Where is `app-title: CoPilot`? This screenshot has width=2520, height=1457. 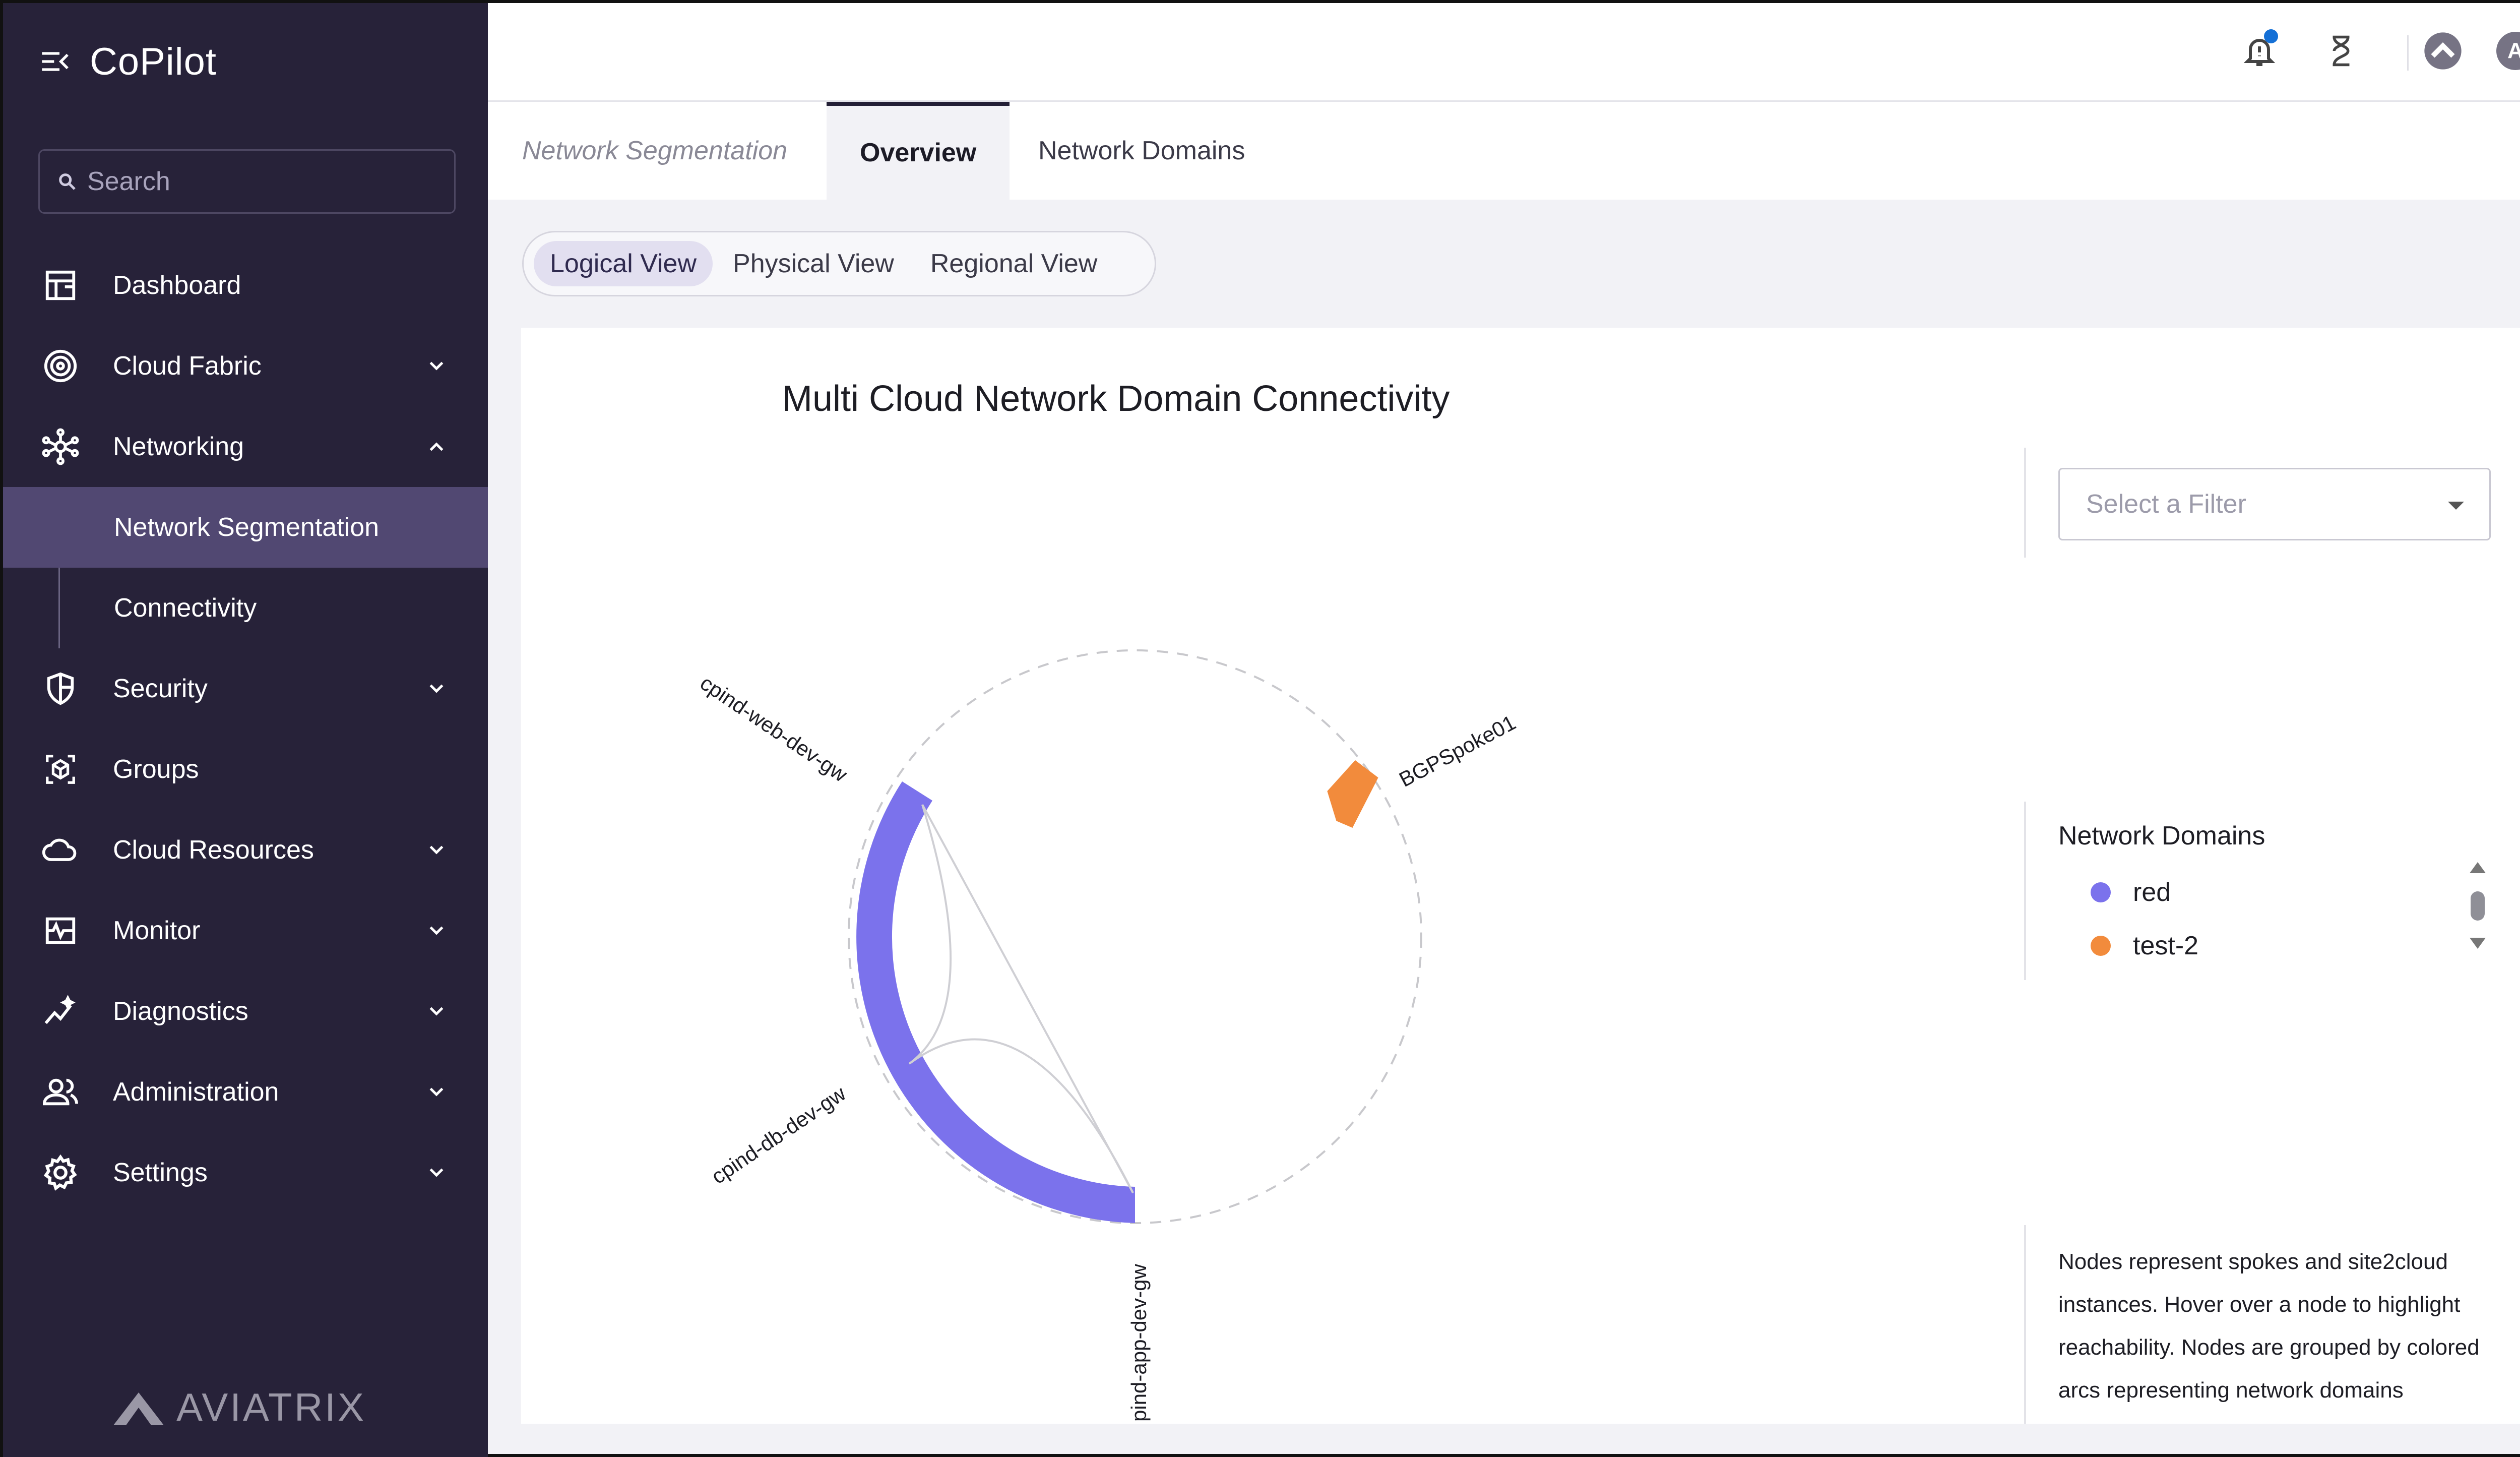
app-title: CoPilot is located at coordinates (153, 61).